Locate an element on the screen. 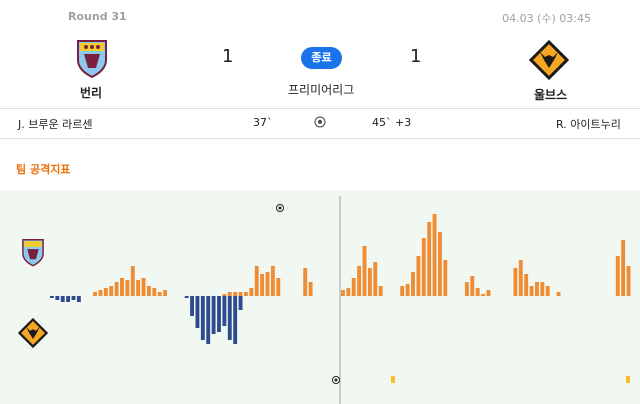 The width and height of the screenshot is (640, 404). away-score: 1 is located at coordinates (416, 56).